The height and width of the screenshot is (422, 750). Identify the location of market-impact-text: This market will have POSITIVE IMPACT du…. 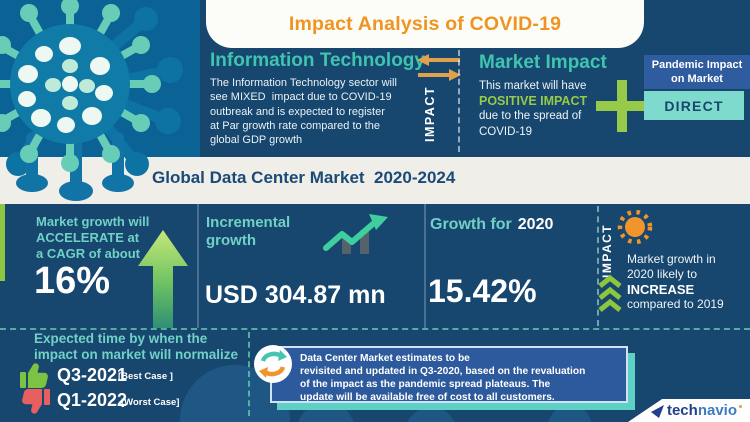
(533, 109).